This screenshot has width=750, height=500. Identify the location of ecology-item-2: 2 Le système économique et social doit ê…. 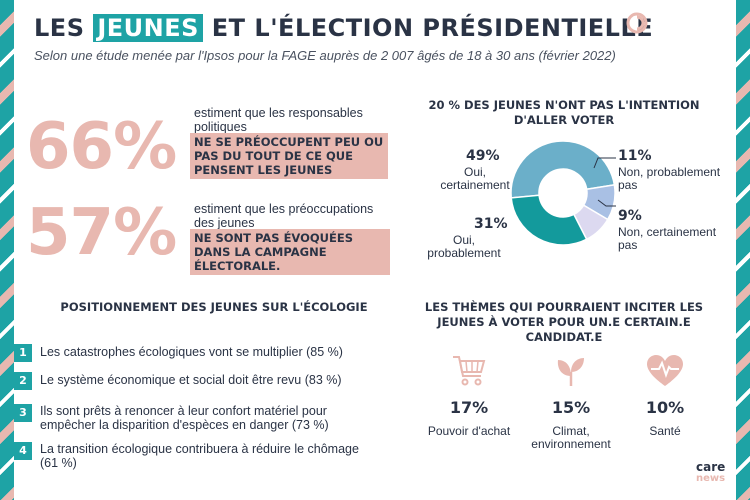
(197, 381).